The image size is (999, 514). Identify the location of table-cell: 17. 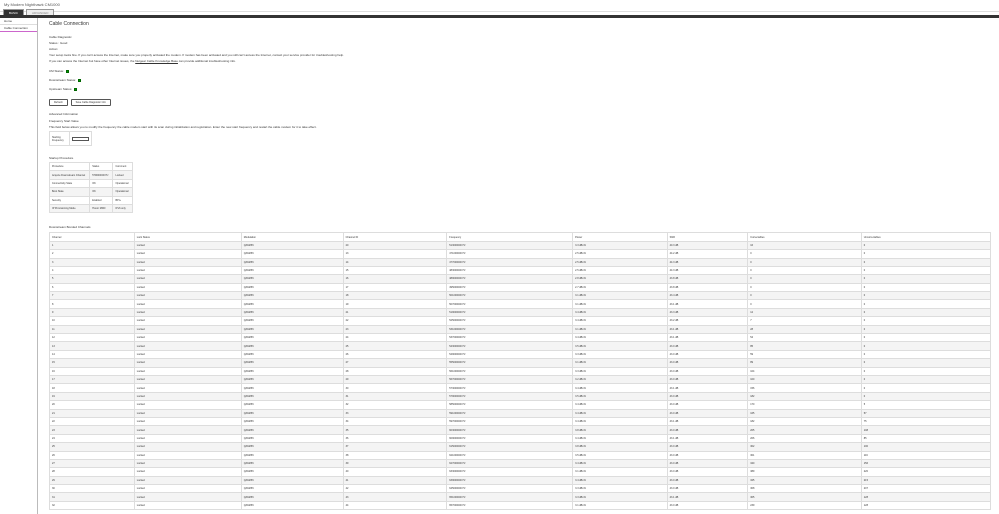
(92, 379).